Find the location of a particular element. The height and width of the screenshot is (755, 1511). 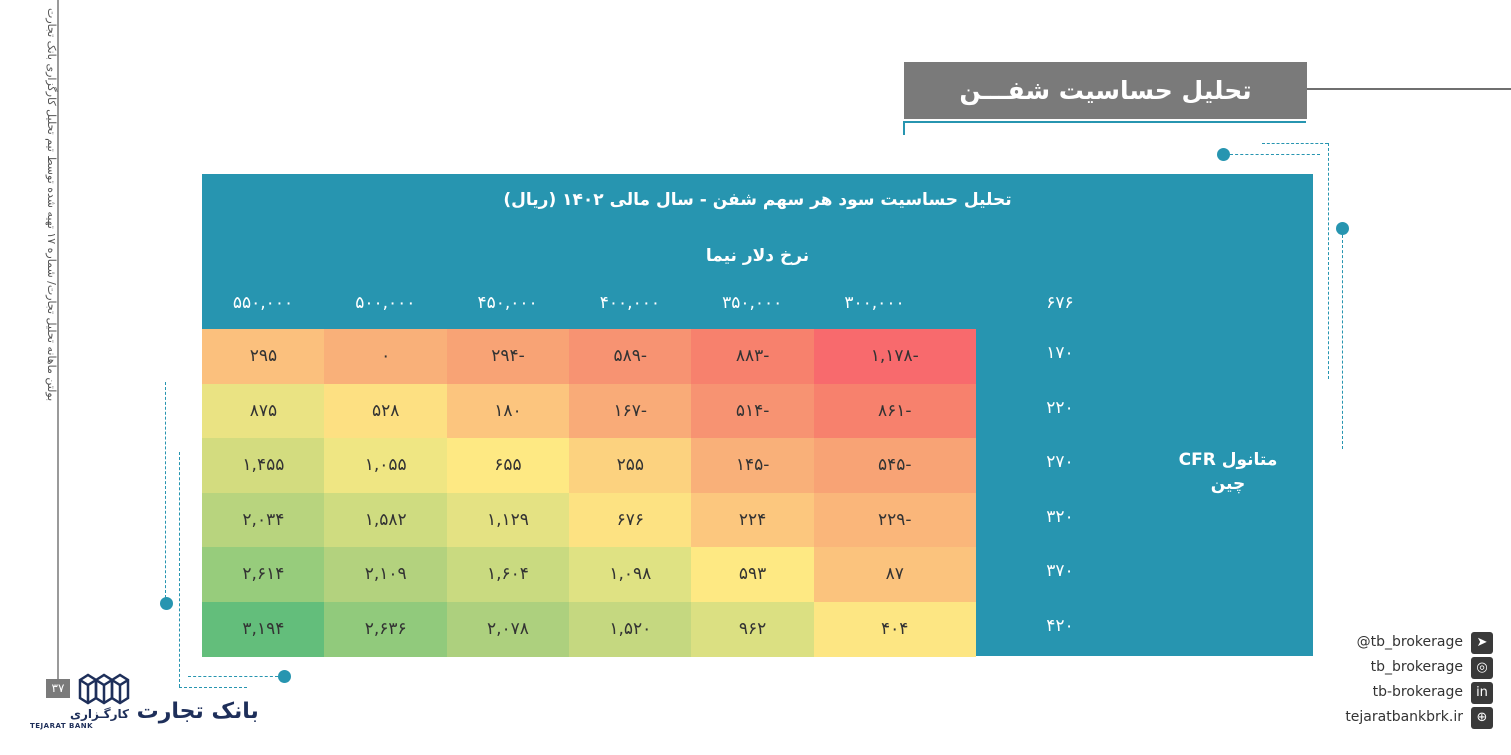

x-axis-label: نرخ دلار نیما is located at coordinates (757, 256).